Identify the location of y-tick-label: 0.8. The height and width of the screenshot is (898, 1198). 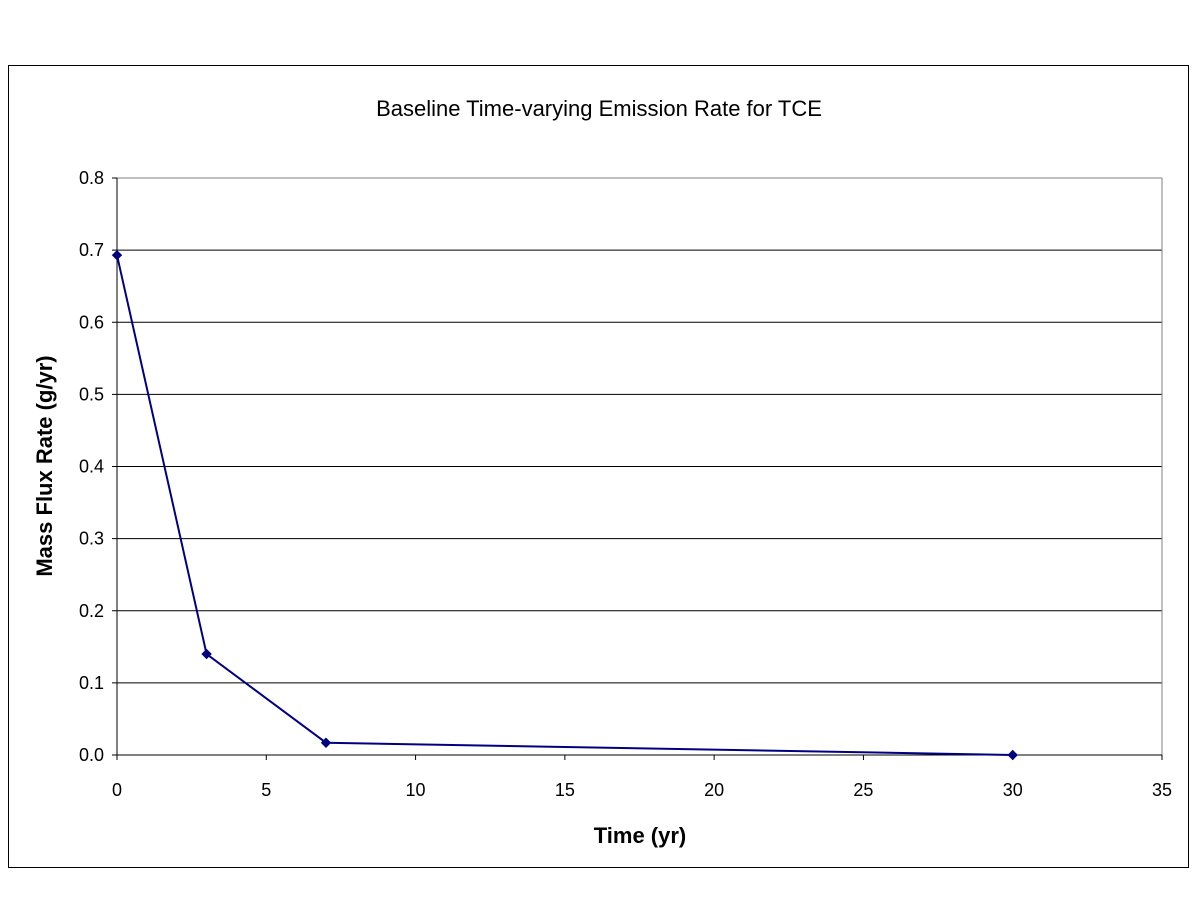
(91, 178).